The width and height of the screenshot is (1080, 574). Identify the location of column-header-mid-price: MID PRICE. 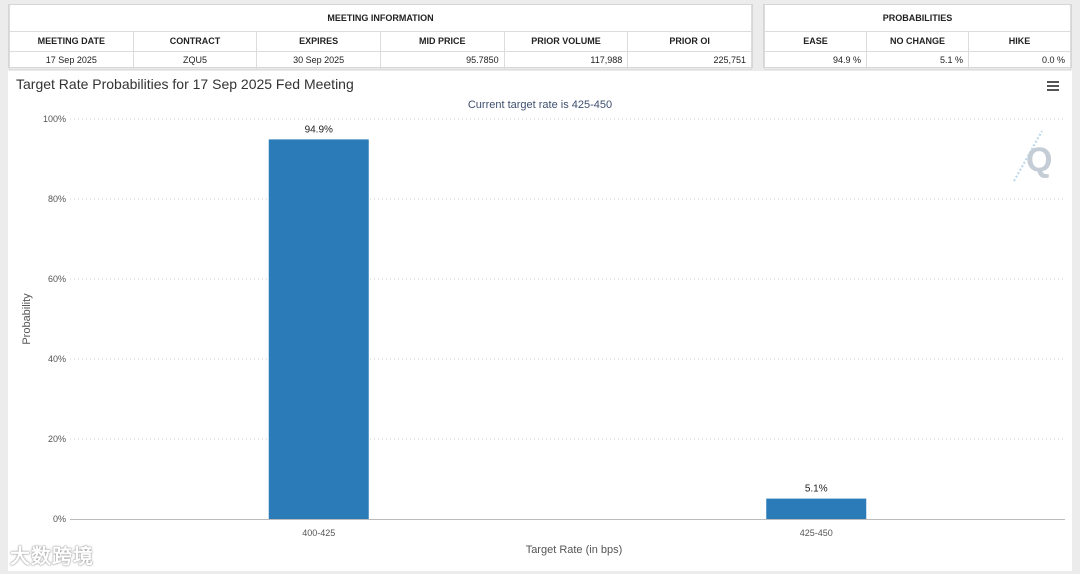
(442, 41).